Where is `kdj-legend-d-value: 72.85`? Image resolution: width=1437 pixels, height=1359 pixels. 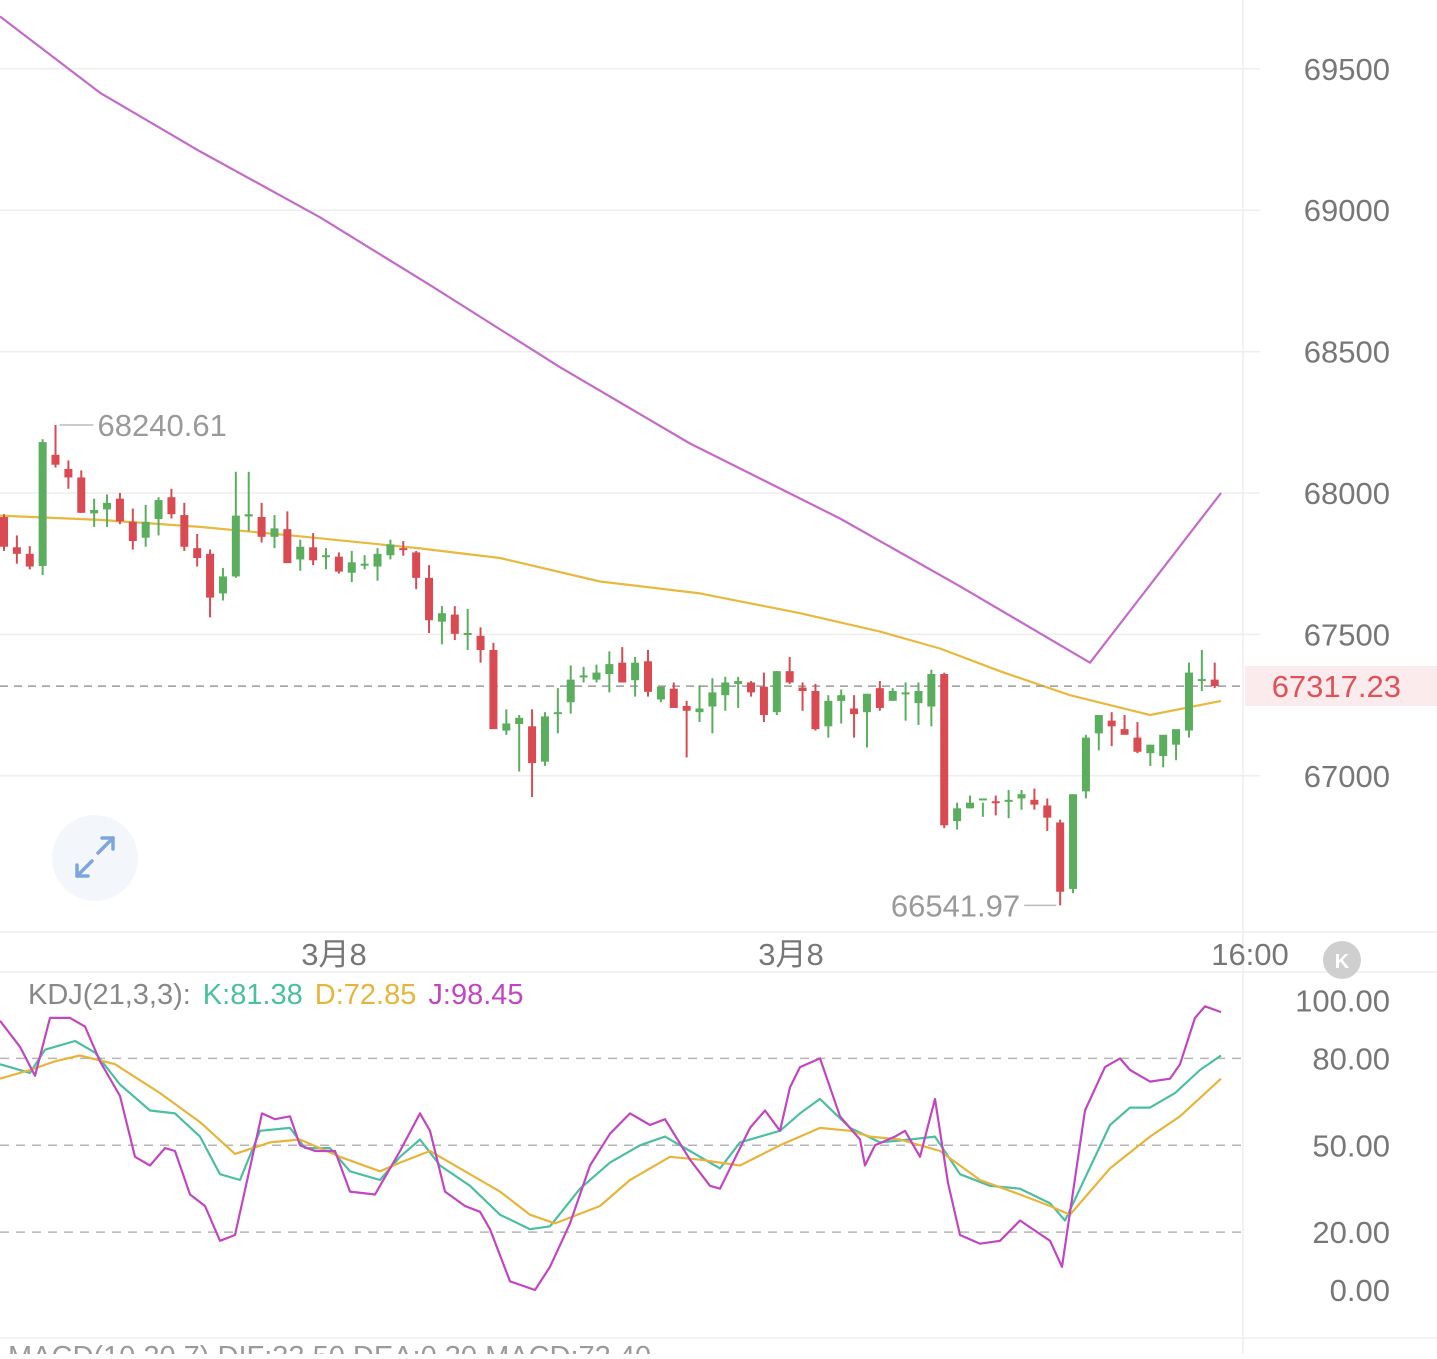
kdj-legend-d-value: 72.85 is located at coordinates (380, 995).